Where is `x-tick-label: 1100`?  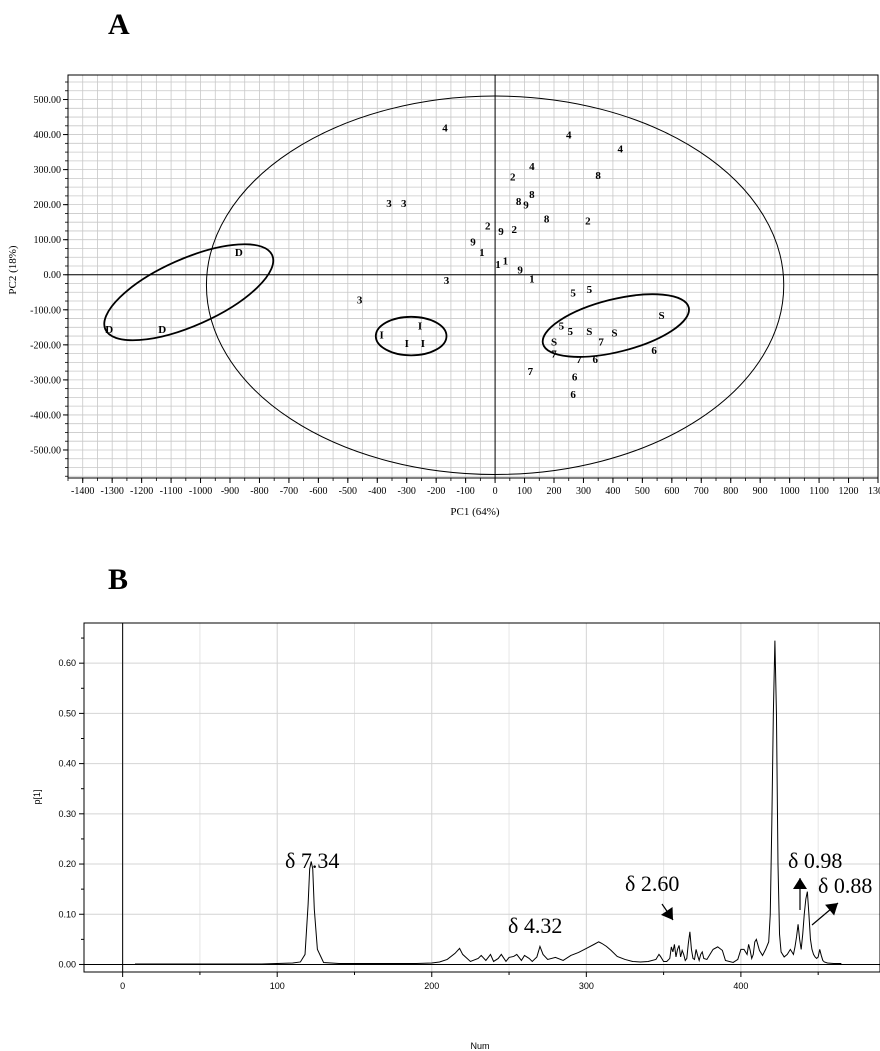 x-tick-label: 1100 is located at coordinates (819, 491).